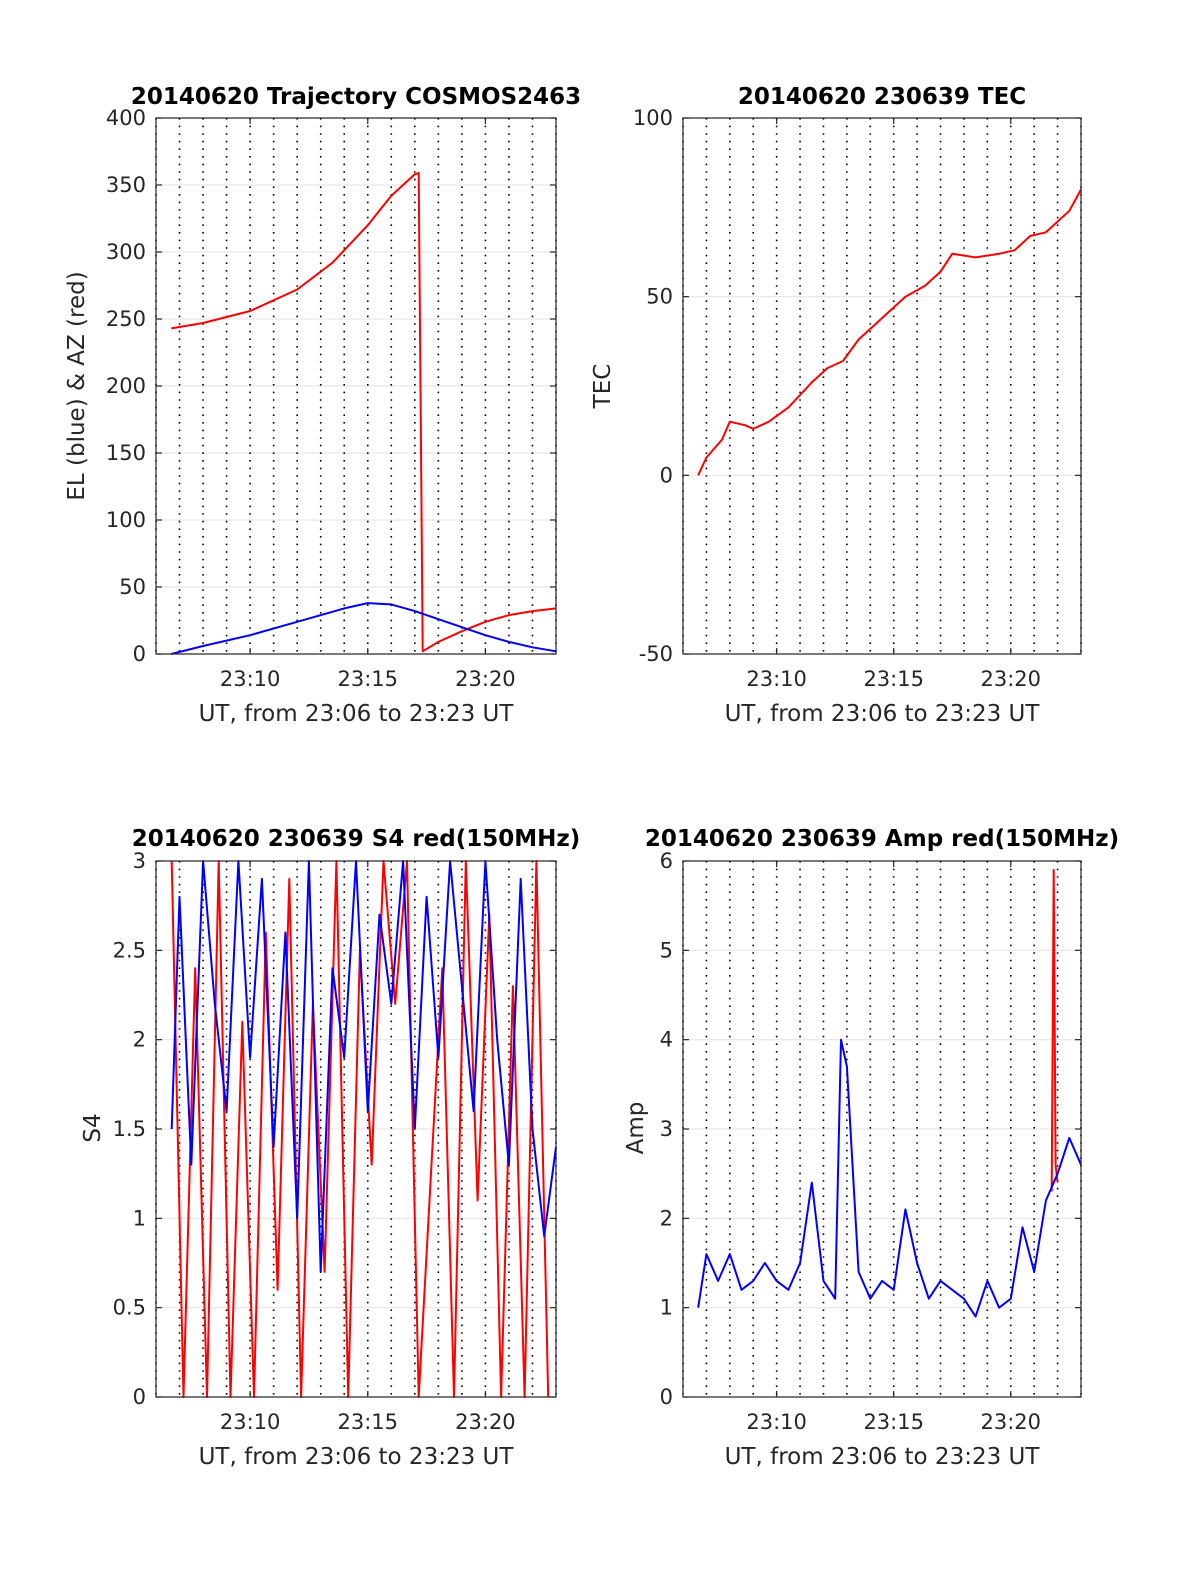  I want to click on tec-title: 20140620 230639 TEC, so click(882, 97).